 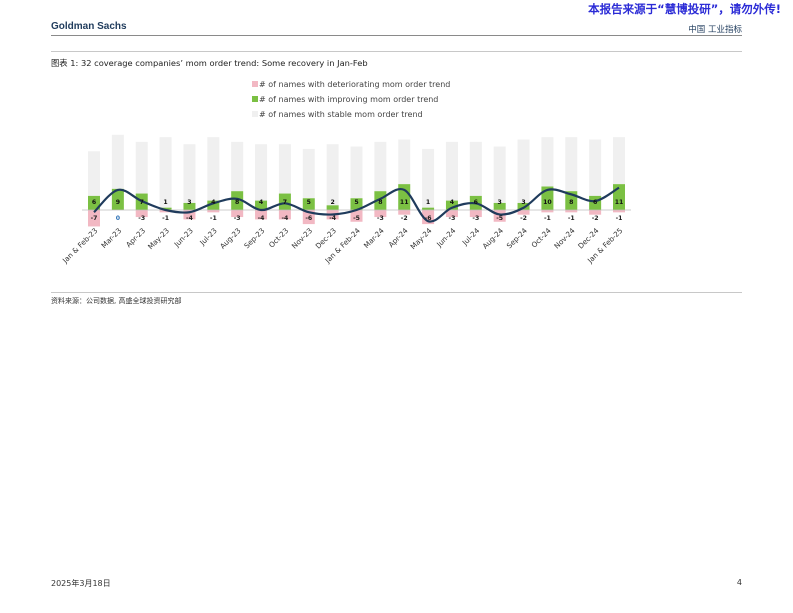 I want to click on label-deteriorating-2: -3, so click(x=141, y=218).